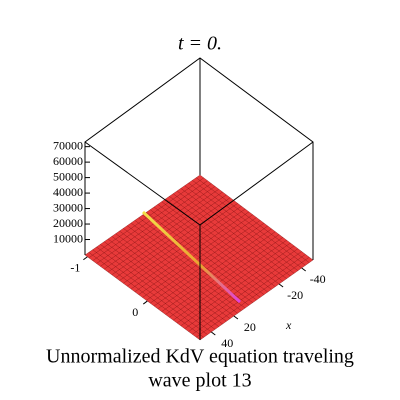 The width and height of the screenshot is (400, 400). What do you see at coordinates (68, 192) in the screenshot?
I see `z-tick-label: 40000` at bounding box center [68, 192].